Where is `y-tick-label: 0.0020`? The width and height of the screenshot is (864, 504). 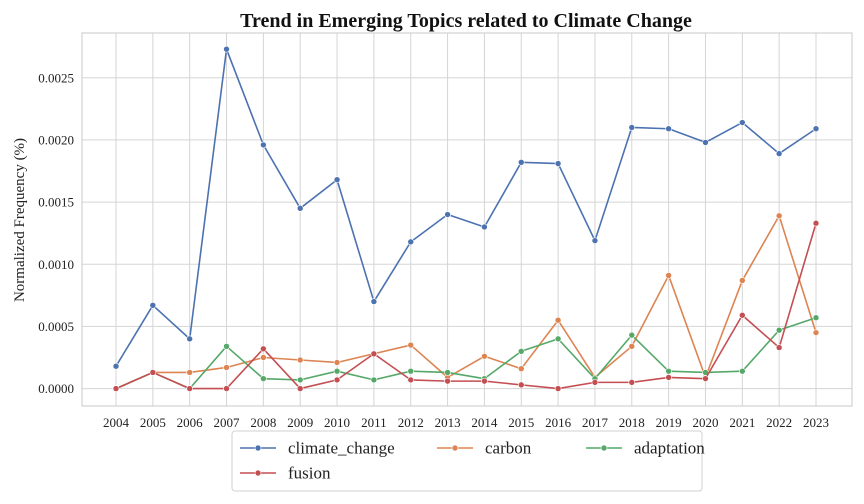 y-tick-label: 0.0020 is located at coordinates (56, 139).